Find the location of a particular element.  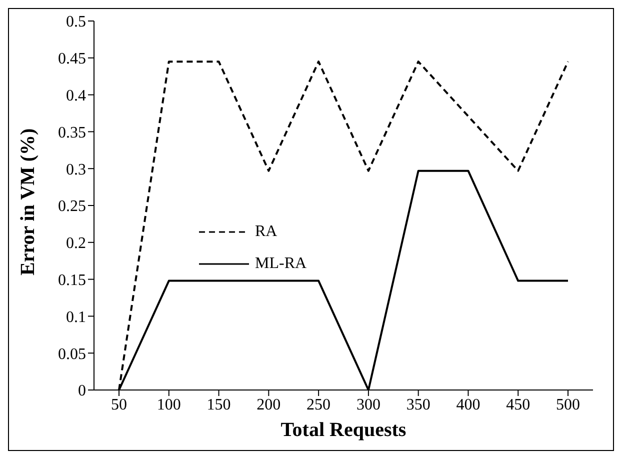

y-tick-label: 0.15 is located at coordinates (72, 280).